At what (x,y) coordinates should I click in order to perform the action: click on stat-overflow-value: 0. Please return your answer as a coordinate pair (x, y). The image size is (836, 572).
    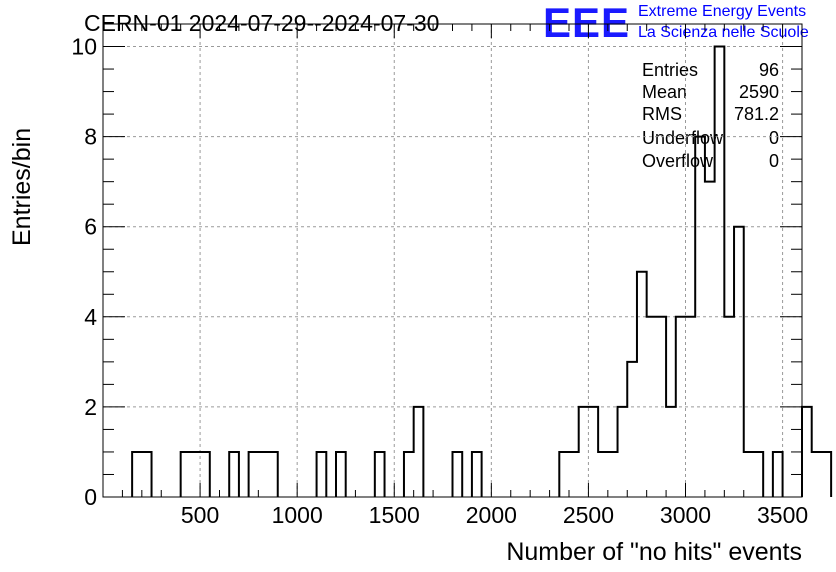
    Looking at the image, I should click on (773, 161).